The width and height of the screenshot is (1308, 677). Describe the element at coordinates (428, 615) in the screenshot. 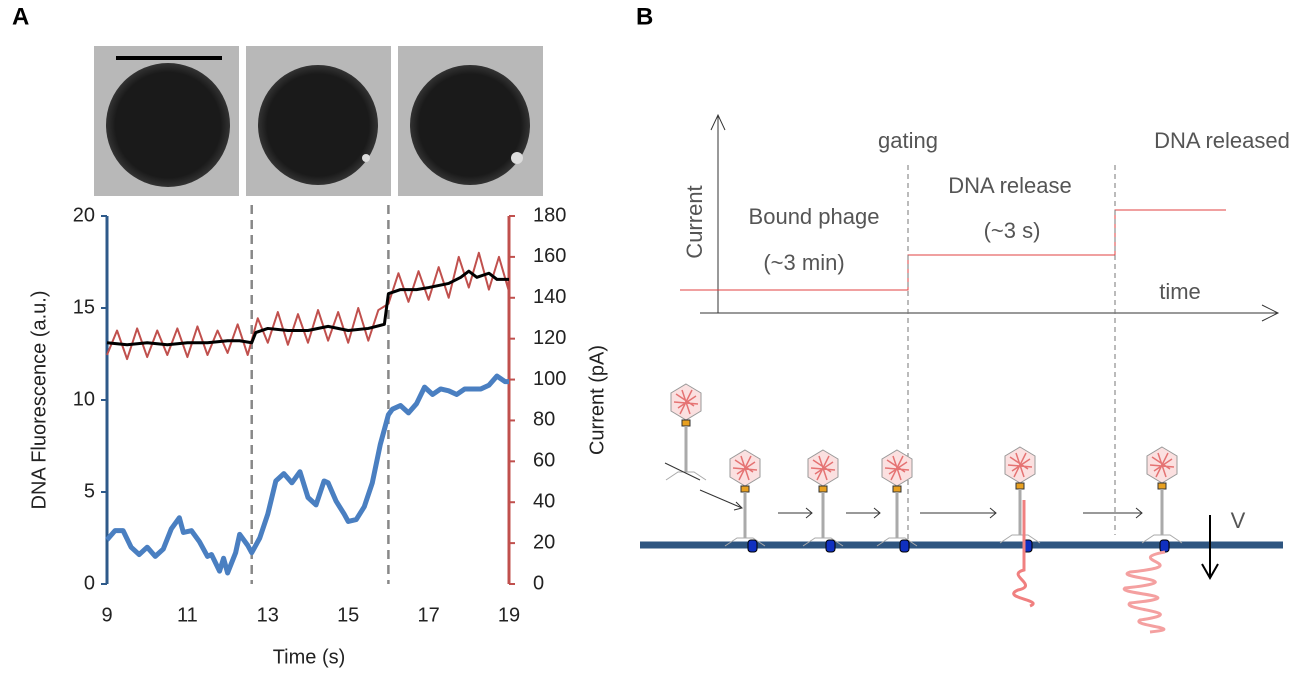

I see `x-tick-label: 17` at that location.